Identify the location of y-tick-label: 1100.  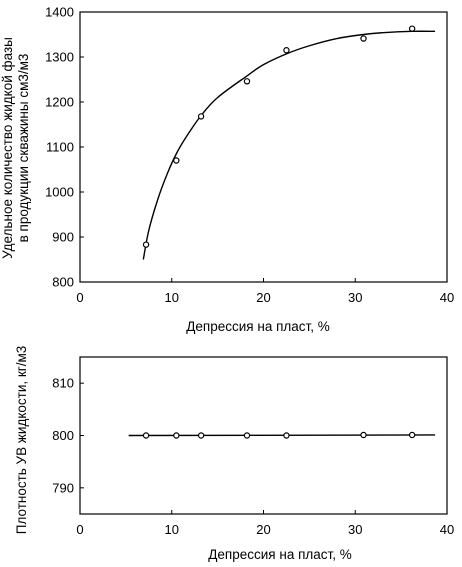
(60, 147).